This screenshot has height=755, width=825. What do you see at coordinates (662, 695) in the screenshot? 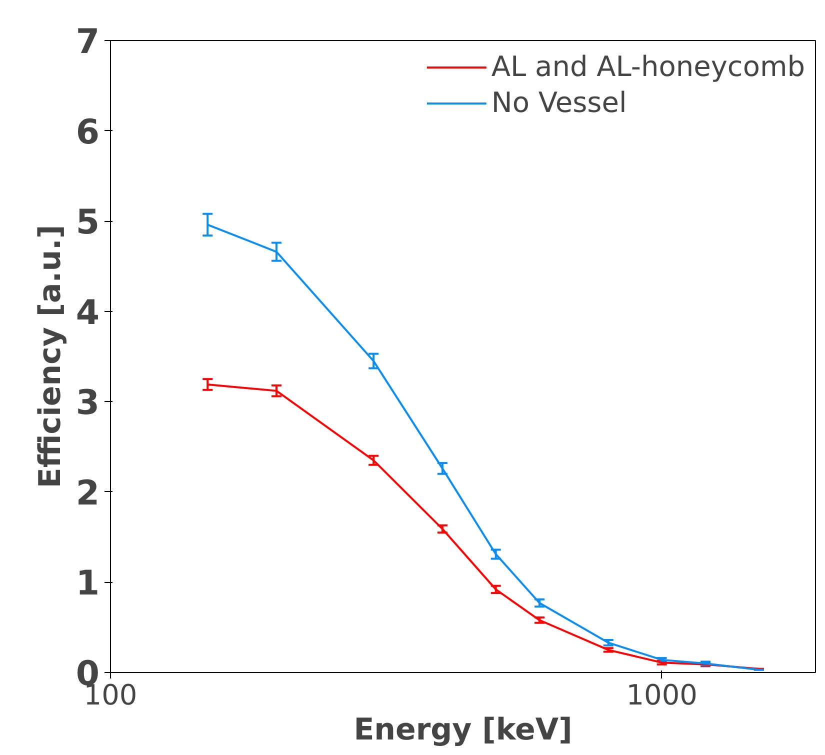
I see `x-tick-label: 1000` at bounding box center [662, 695].